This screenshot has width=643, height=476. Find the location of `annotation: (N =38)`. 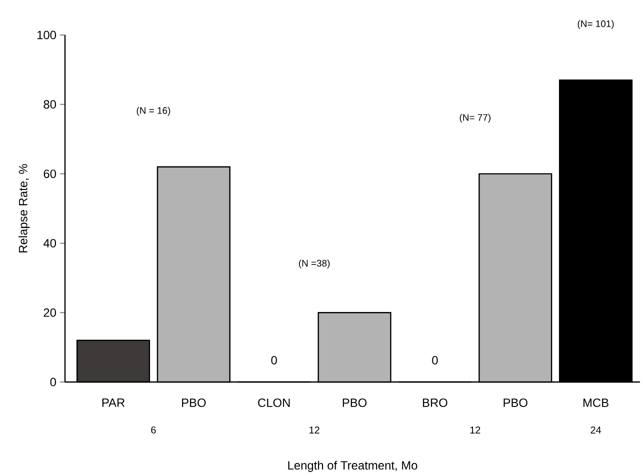

annotation: (N =38) is located at coordinates (314, 264).